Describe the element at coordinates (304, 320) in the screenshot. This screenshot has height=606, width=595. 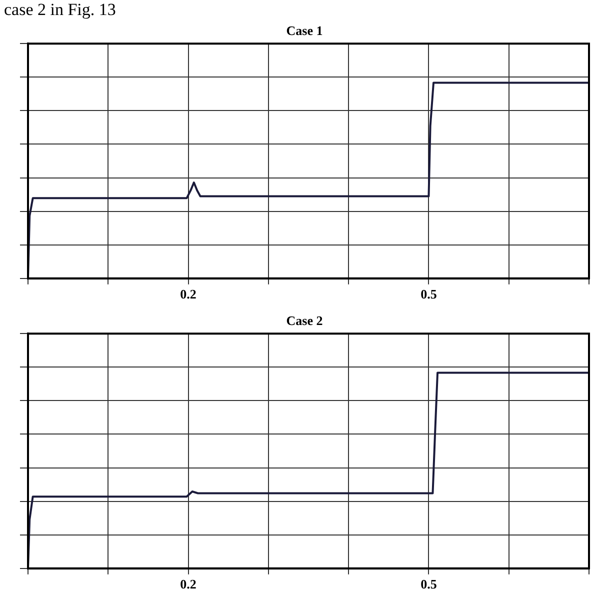
I see `chart-title: Case 2` at that location.